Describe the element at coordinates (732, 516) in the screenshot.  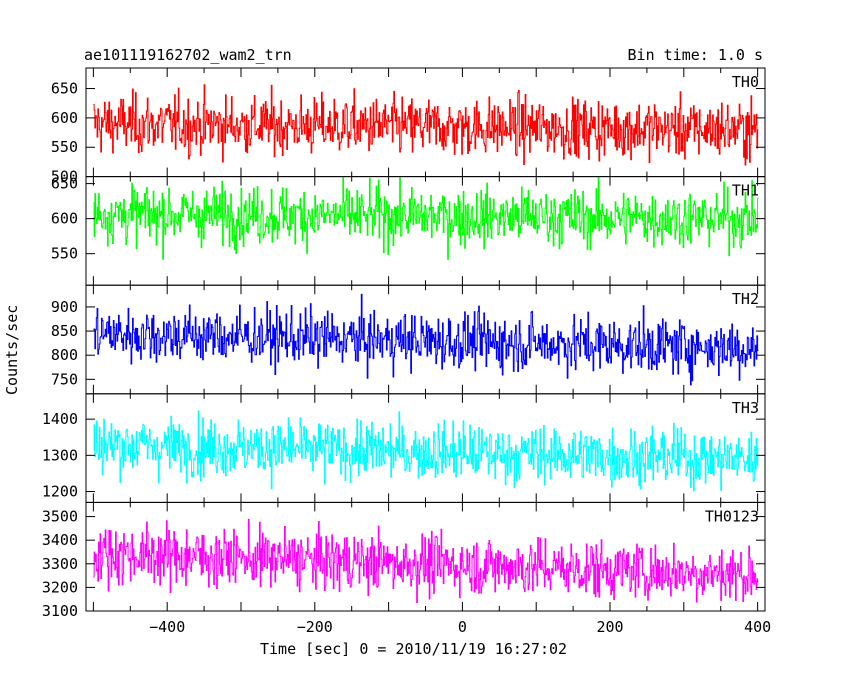
I see `panel-label-th0123: TH0123` at that location.